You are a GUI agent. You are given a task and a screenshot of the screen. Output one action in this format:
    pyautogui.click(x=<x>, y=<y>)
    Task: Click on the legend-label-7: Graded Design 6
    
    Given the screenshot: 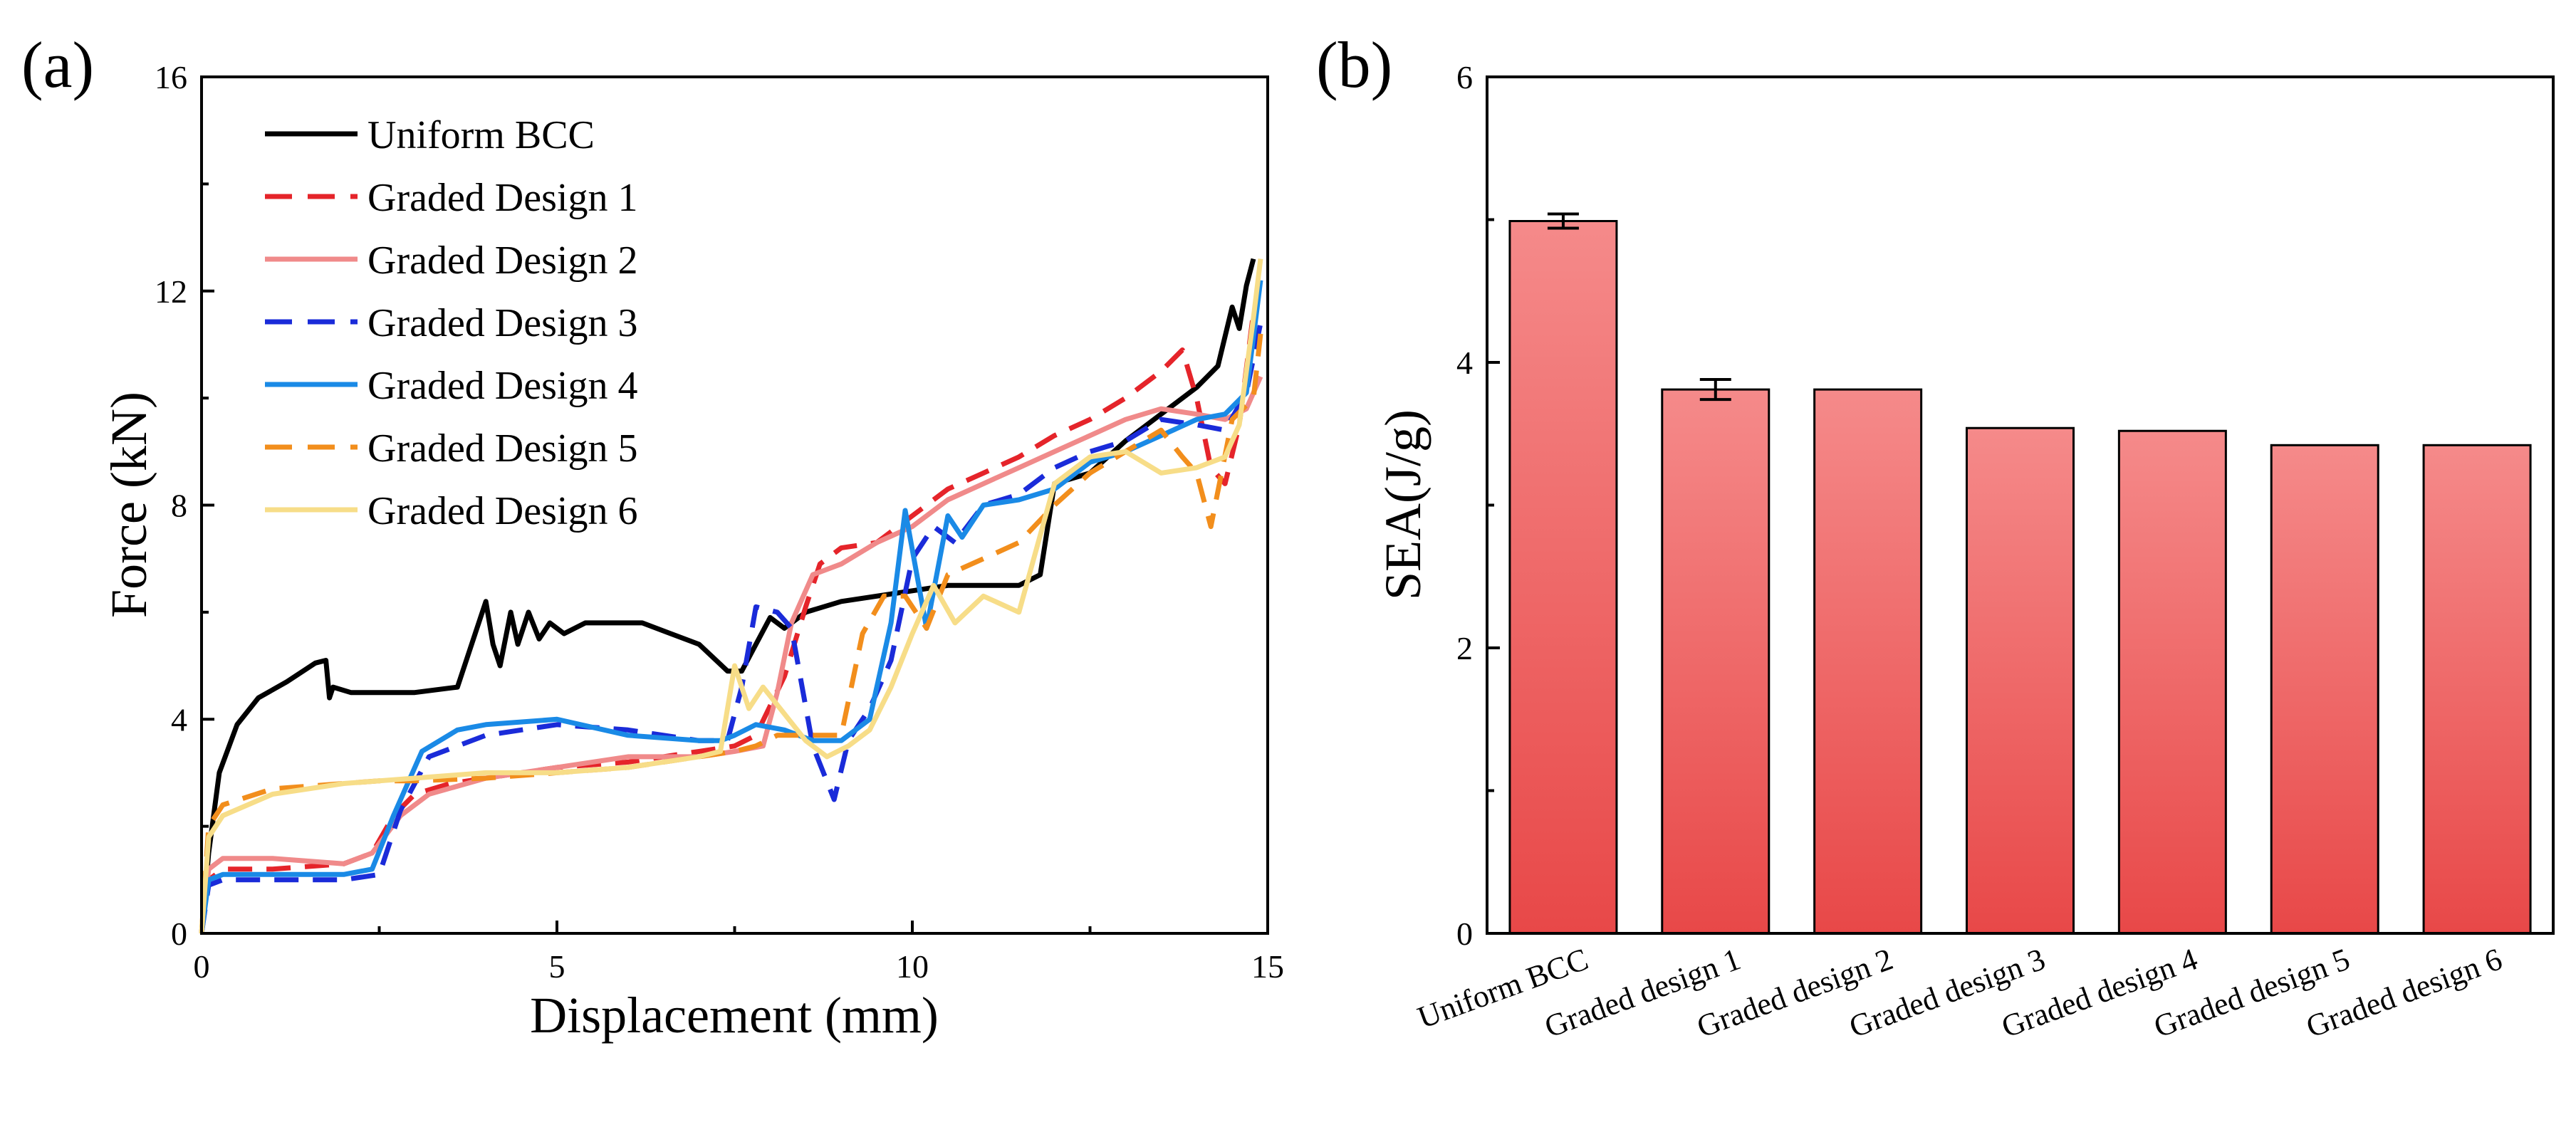 What is the action you would take?
    pyautogui.click(x=502, y=511)
    